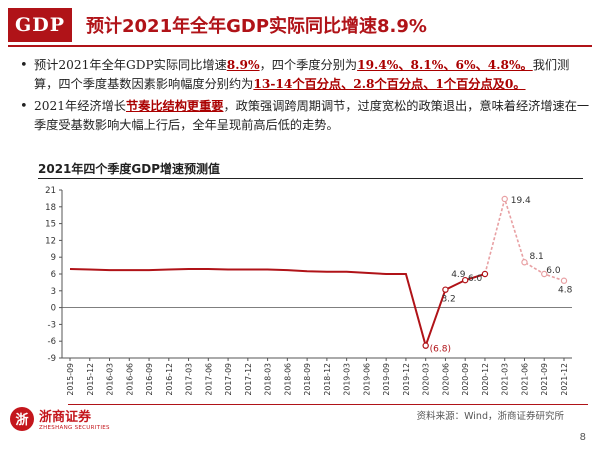 Image resolution: width=600 pixels, height=450 pixels. What do you see at coordinates (307, 379) in the screenshot?
I see `x-tick-label: 2018-09` at bounding box center [307, 379].